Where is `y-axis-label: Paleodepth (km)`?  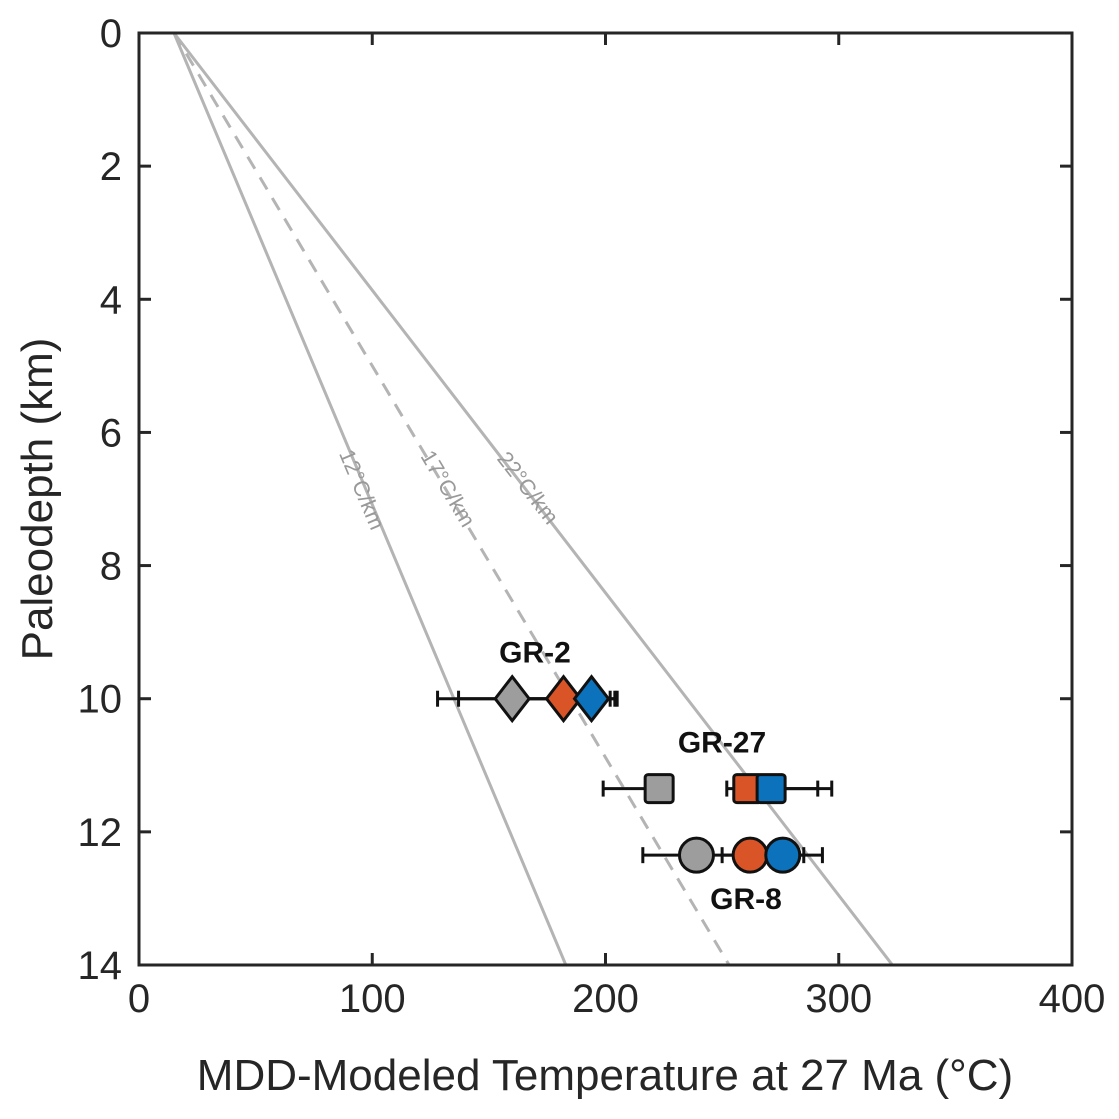 y-axis-label: Paleodepth (km) is located at coordinates (37, 499).